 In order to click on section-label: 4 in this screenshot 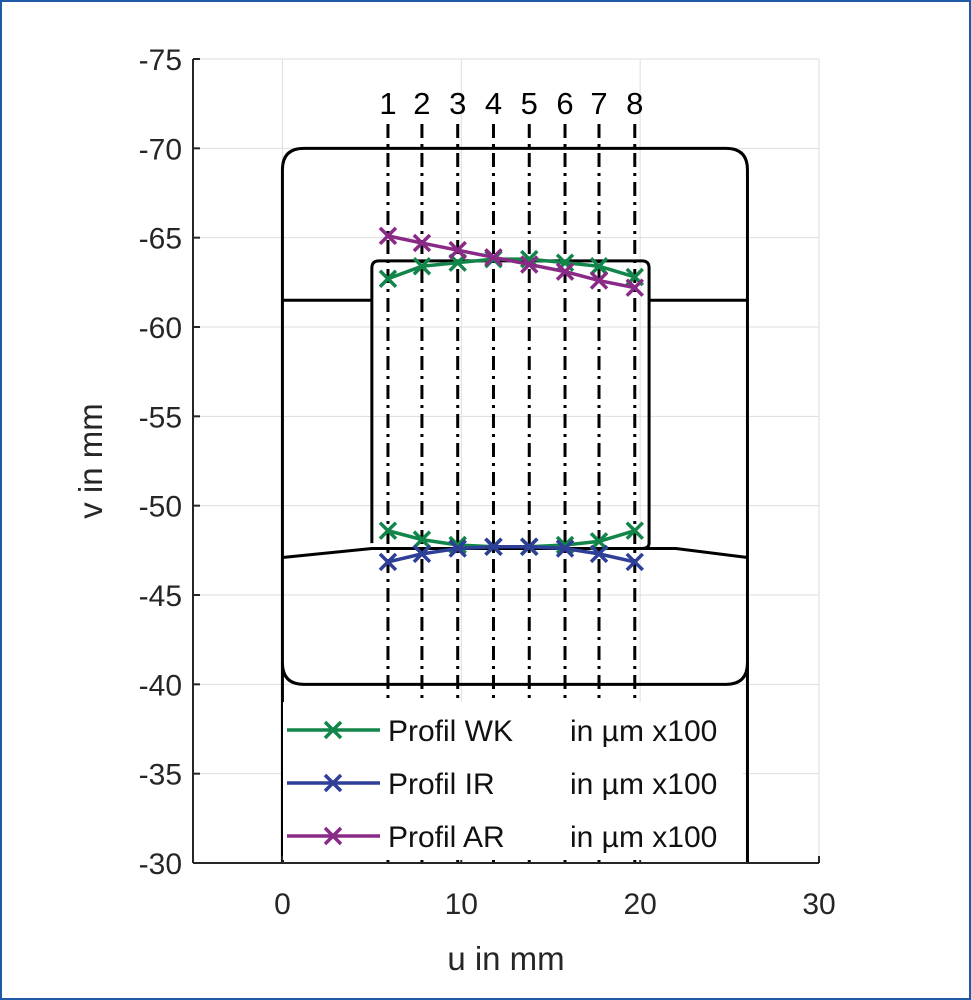, I will do `click(493, 103)`.